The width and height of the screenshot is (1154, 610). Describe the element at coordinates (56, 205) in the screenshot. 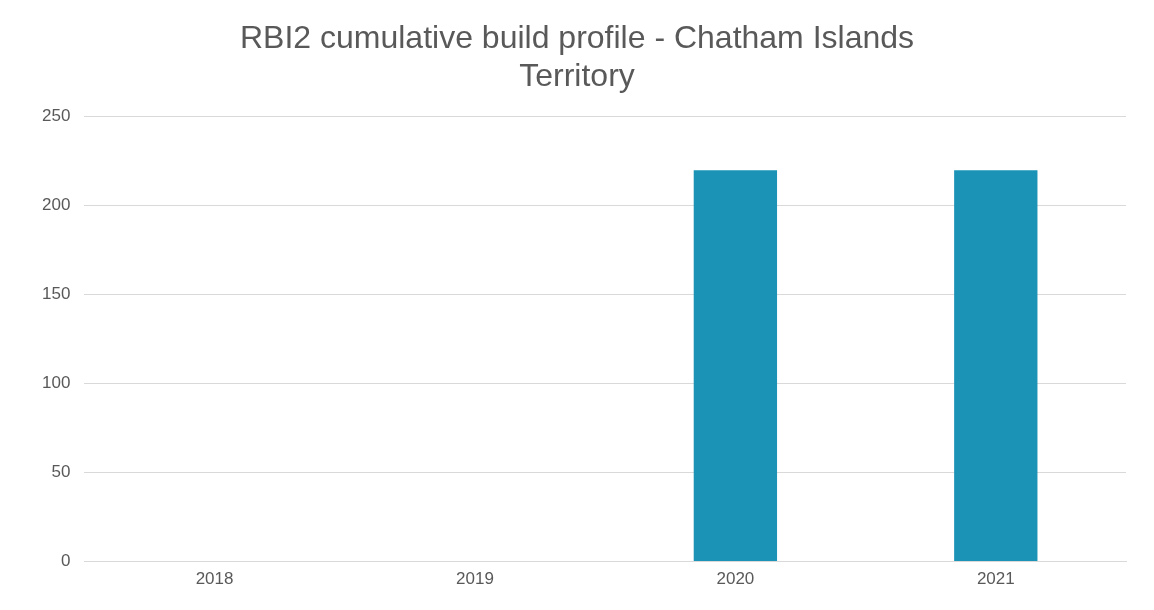

I see `y-tick-label: 200` at that location.